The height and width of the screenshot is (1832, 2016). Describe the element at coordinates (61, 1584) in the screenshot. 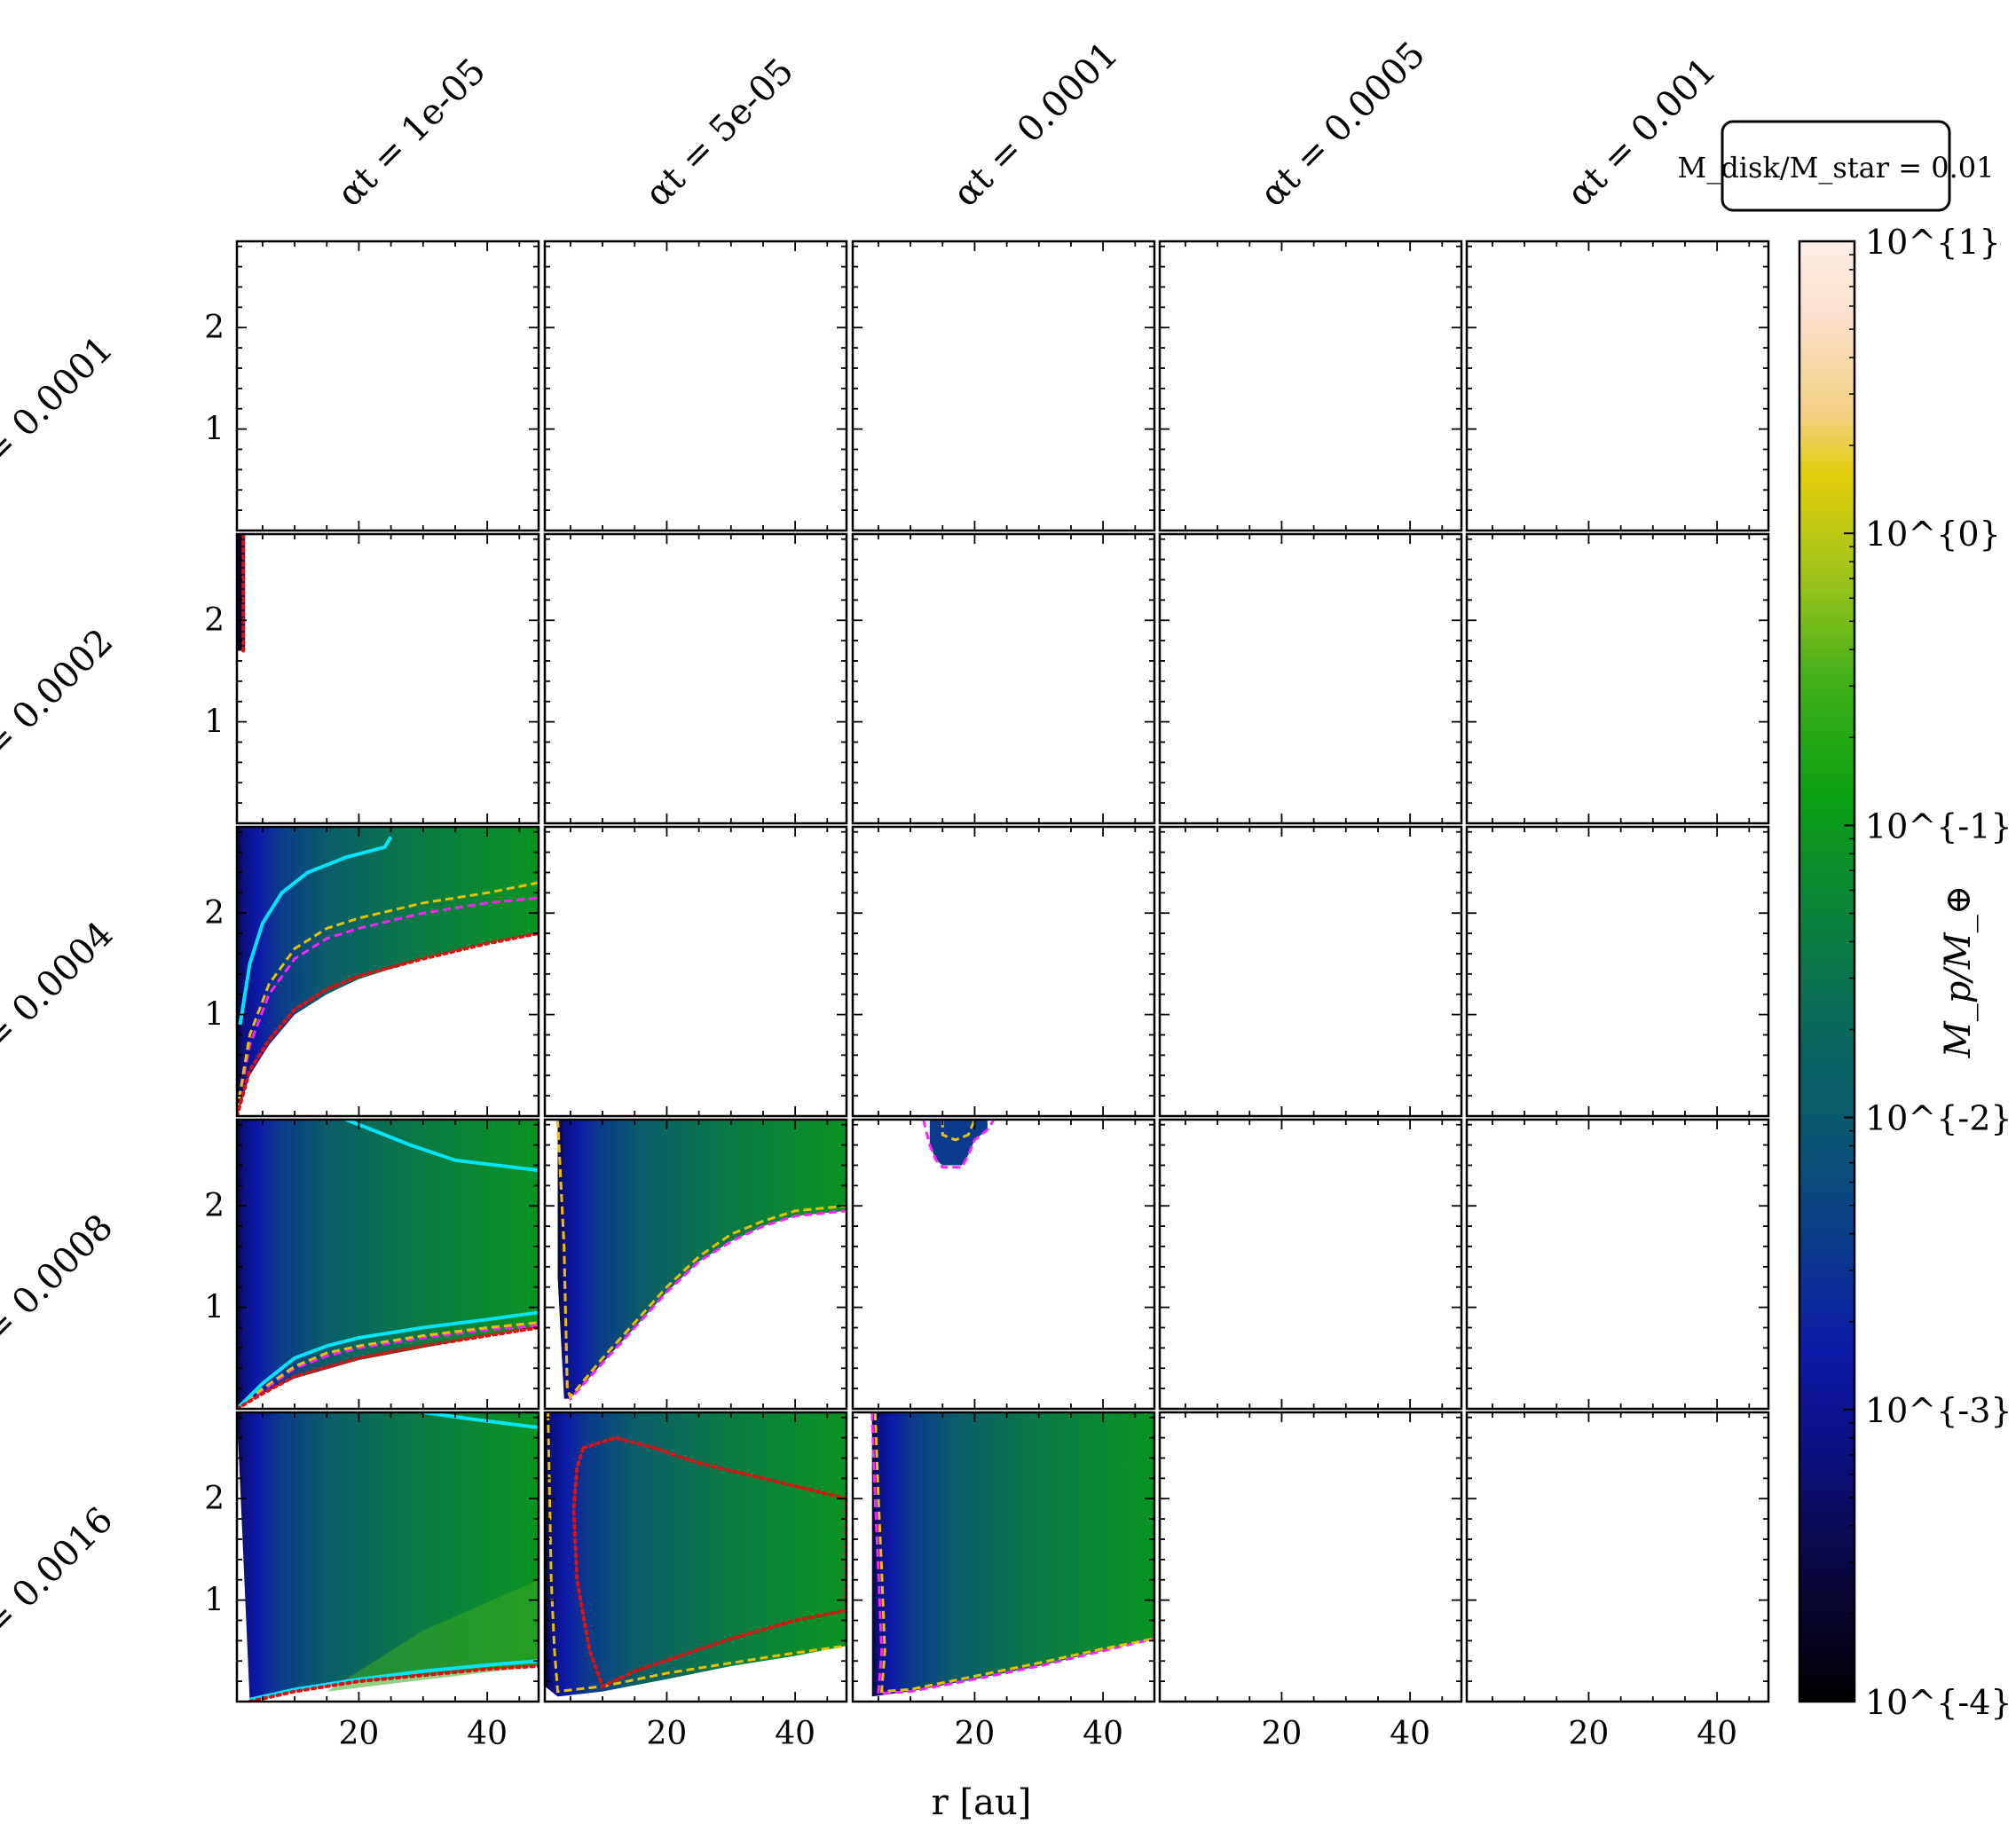

I see `row-title: L = 0.0016` at that location.